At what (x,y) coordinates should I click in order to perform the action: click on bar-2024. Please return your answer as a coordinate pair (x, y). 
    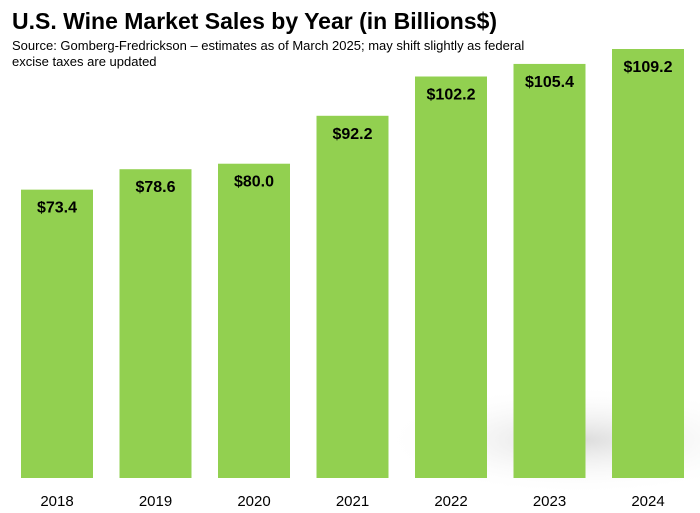
    Looking at the image, I should click on (648, 263).